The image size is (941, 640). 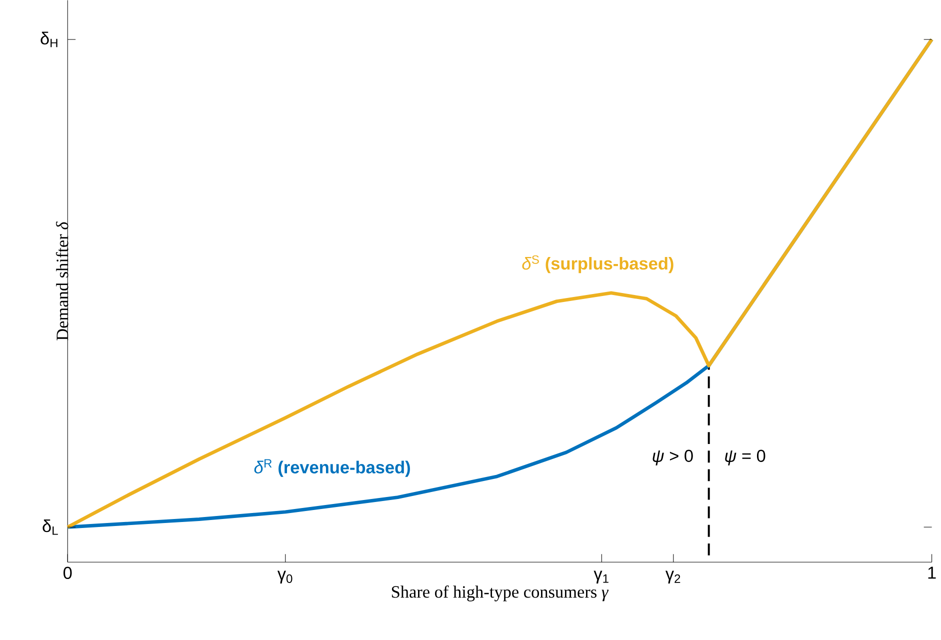 What do you see at coordinates (745, 458) in the screenshot?
I see `annotation: ψ = 0` at bounding box center [745, 458].